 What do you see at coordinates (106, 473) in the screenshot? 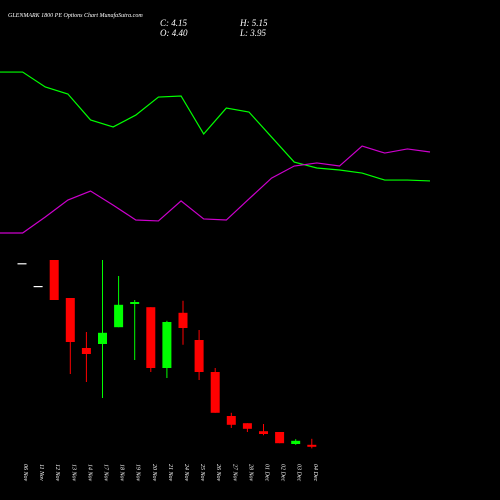
I see `x-tick-label: 17 Nov` at bounding box center [106, 473].